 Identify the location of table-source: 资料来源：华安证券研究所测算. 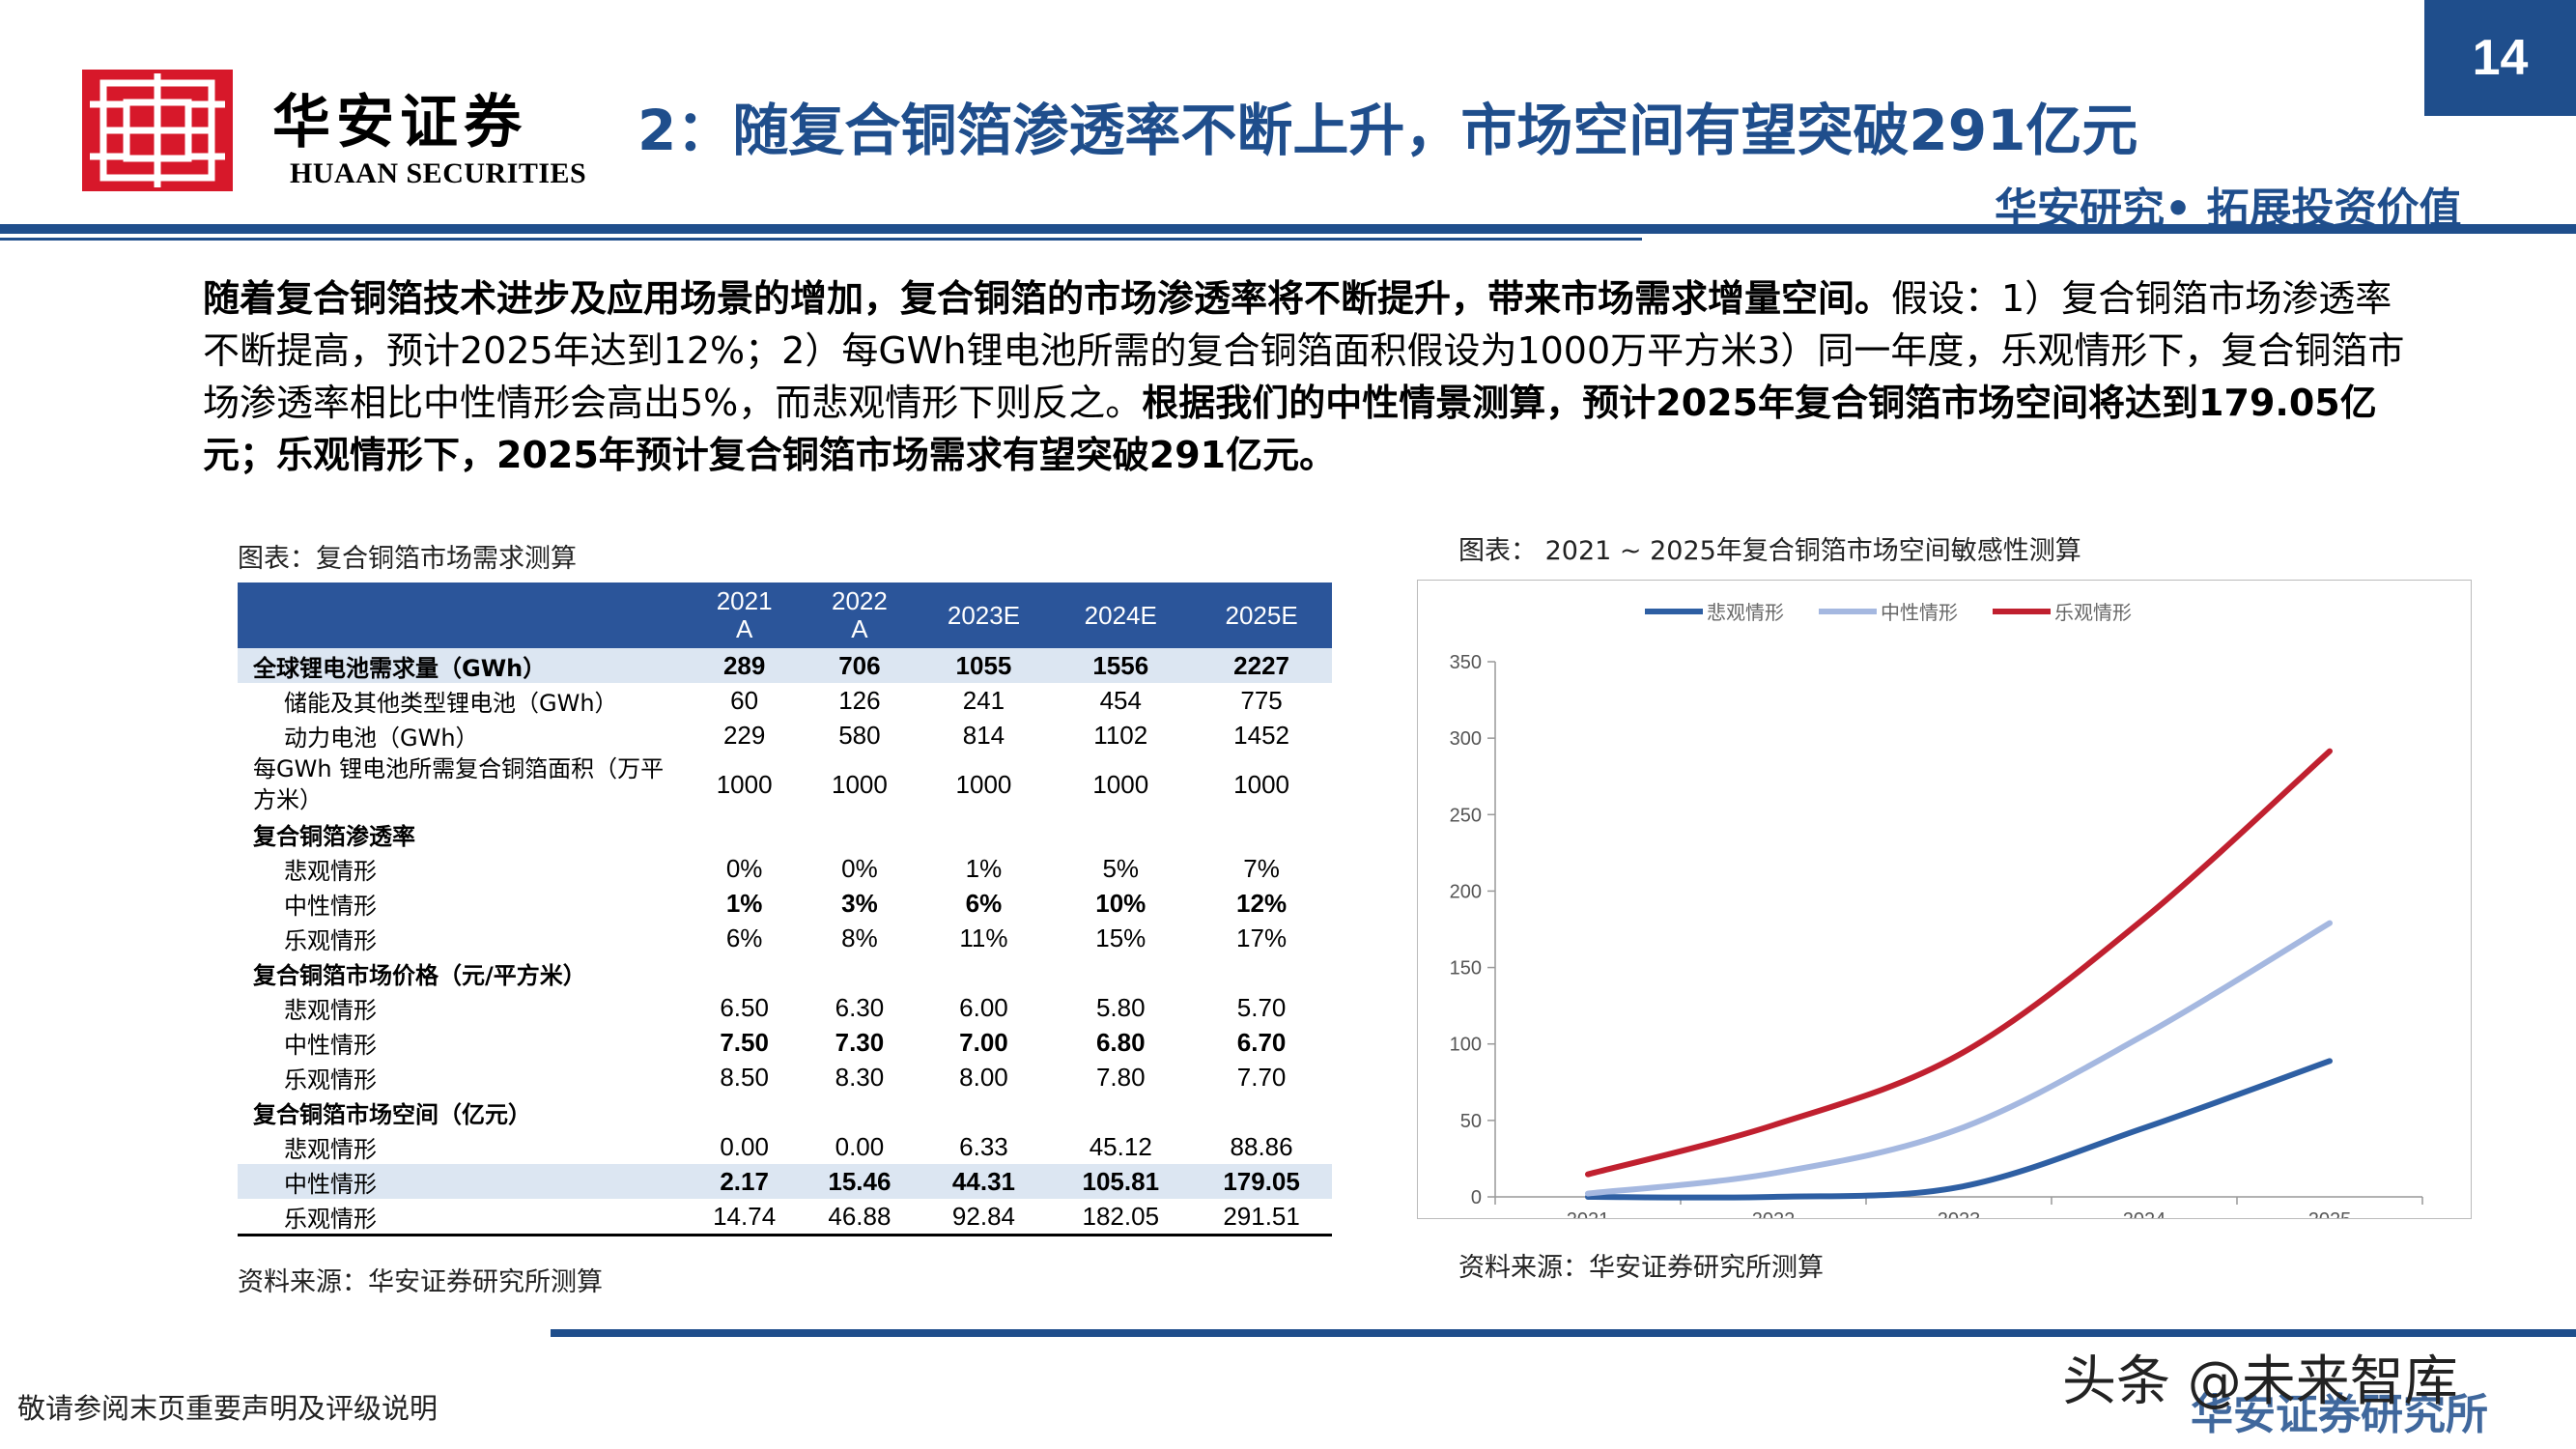
(420, 1282).